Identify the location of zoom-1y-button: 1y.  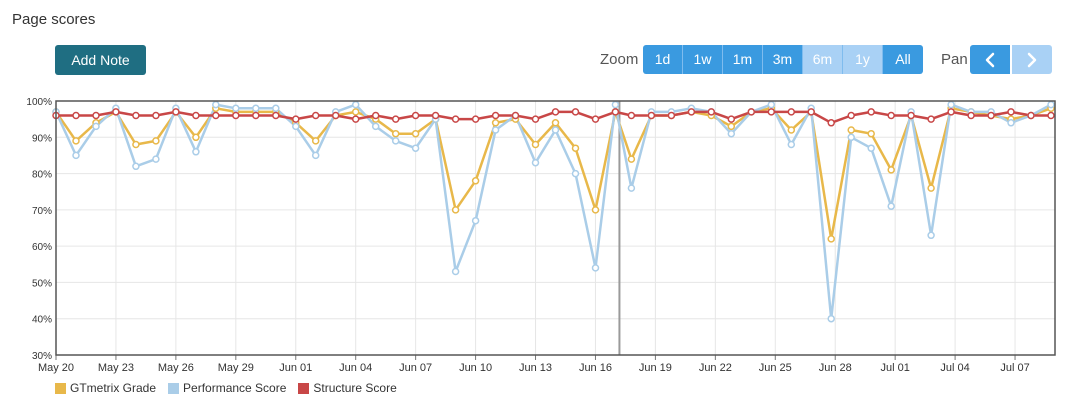
(863, 59).